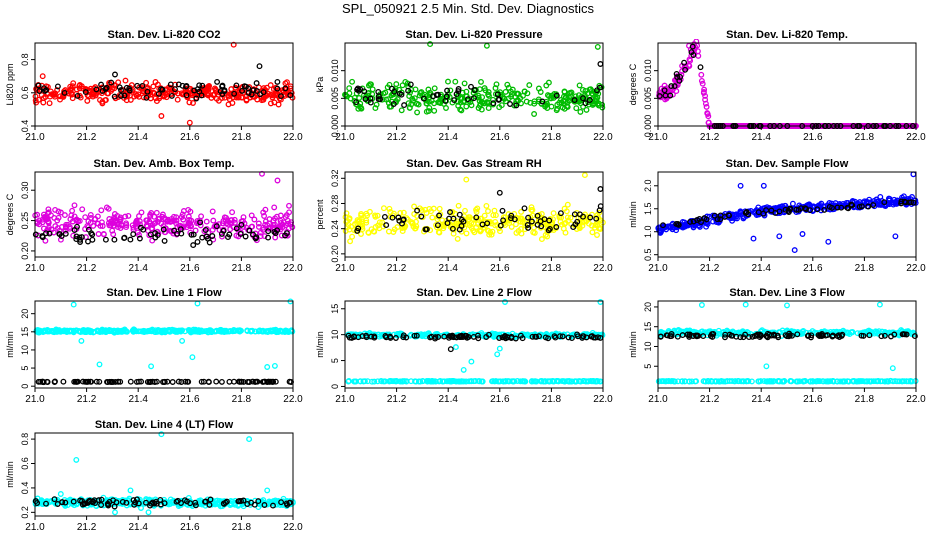 Image resolution: width=936 pixels, height=540 pixels. Describe the element at coordinates (242, 399) in the screenshot. I see `x-tick-label: 21.8` at that location.